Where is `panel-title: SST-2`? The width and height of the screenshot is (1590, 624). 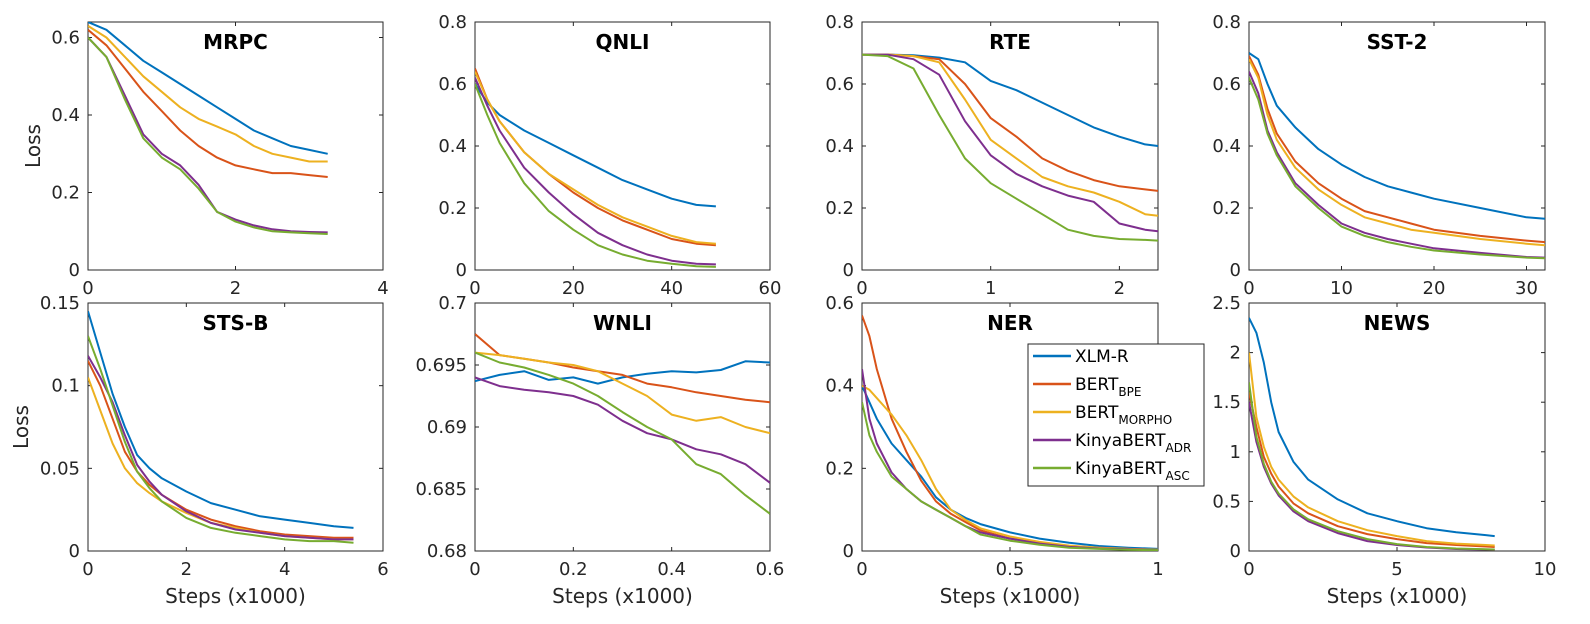 panel-title: SST-2 is located at coordinates (1397, 42).